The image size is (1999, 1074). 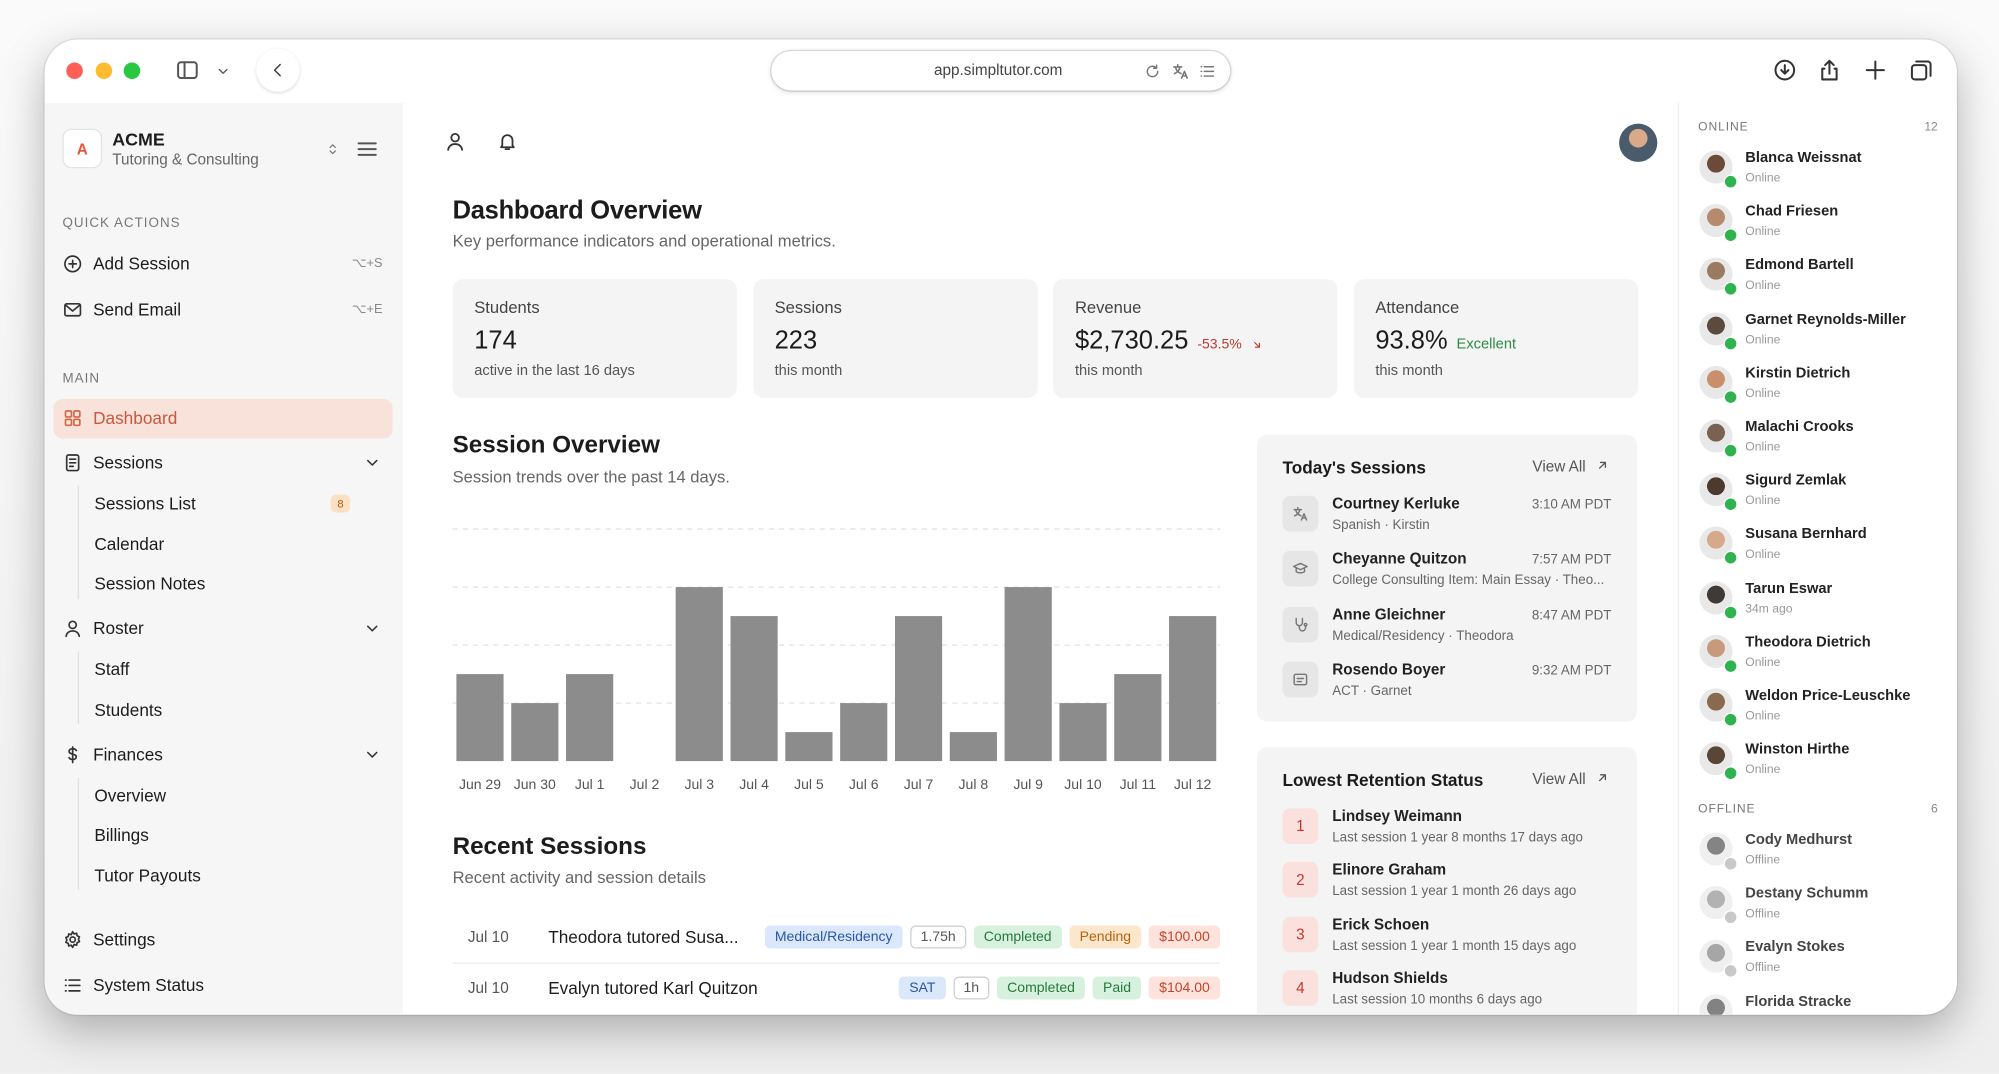 I want to click on person-name: Tarun Eswar, so click(x=1789, y=588).